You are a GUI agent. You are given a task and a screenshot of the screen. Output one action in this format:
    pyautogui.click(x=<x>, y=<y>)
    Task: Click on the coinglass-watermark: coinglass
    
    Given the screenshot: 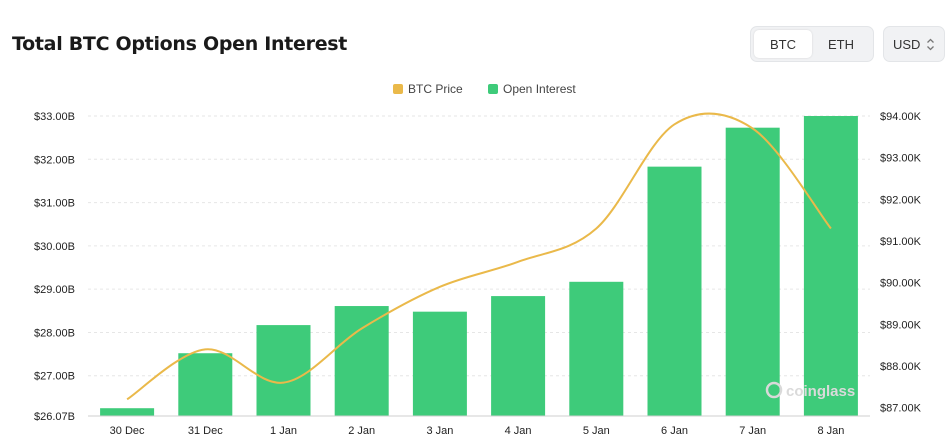 What is the action you would take?
    pyautogui.click(x=810, y=390)
    